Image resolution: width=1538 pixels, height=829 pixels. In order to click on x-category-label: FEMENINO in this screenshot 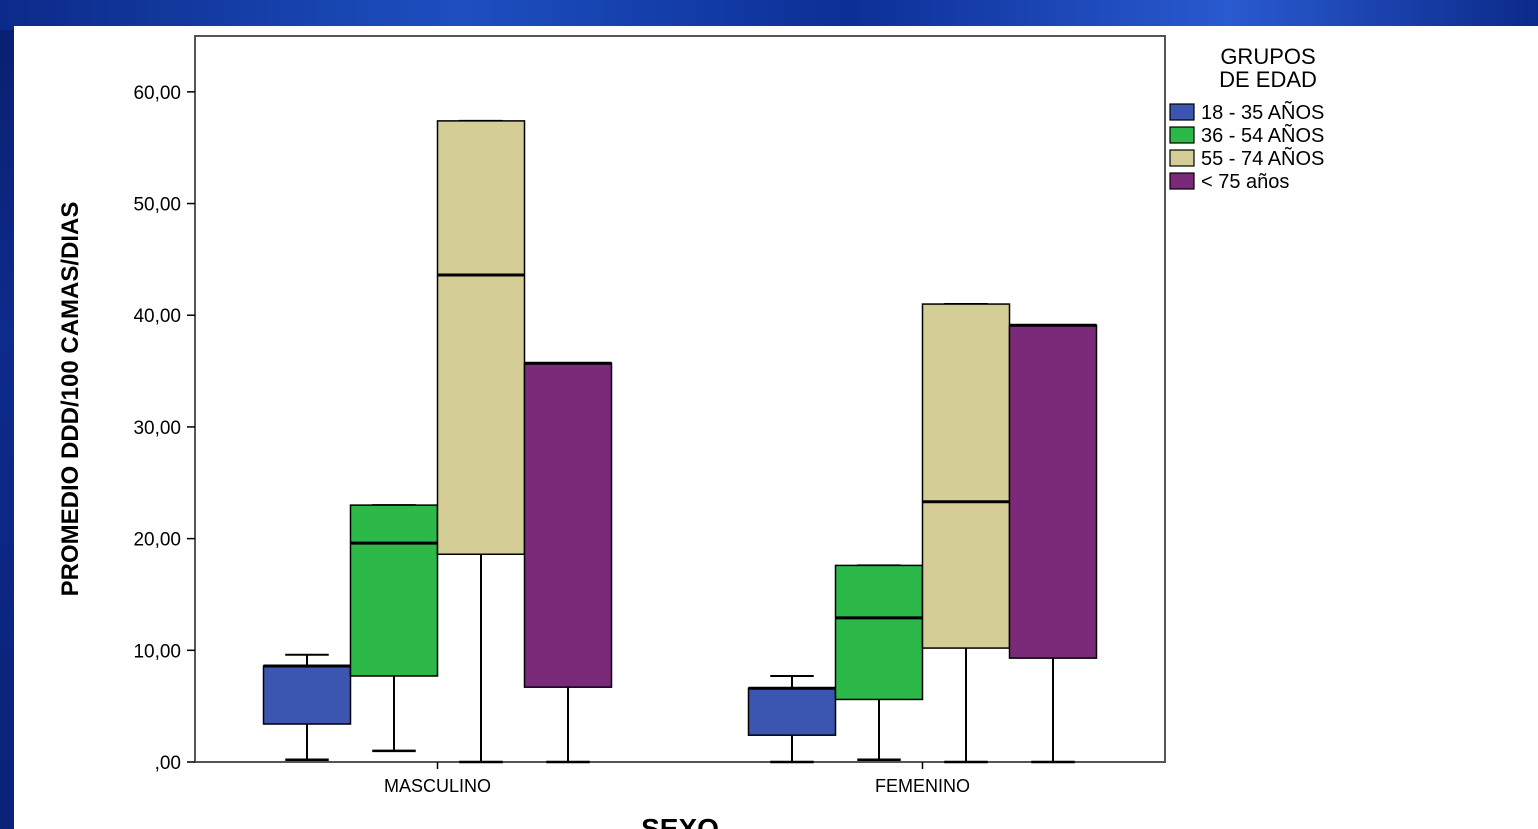, I will do `click(922, 786)`.